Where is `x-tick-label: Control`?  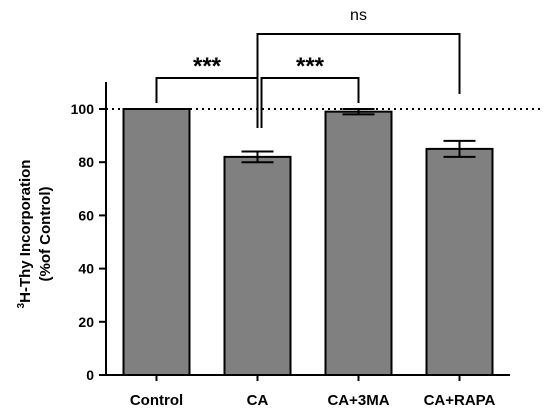 x-tick-label: Control is located at coordinates (156, 400).